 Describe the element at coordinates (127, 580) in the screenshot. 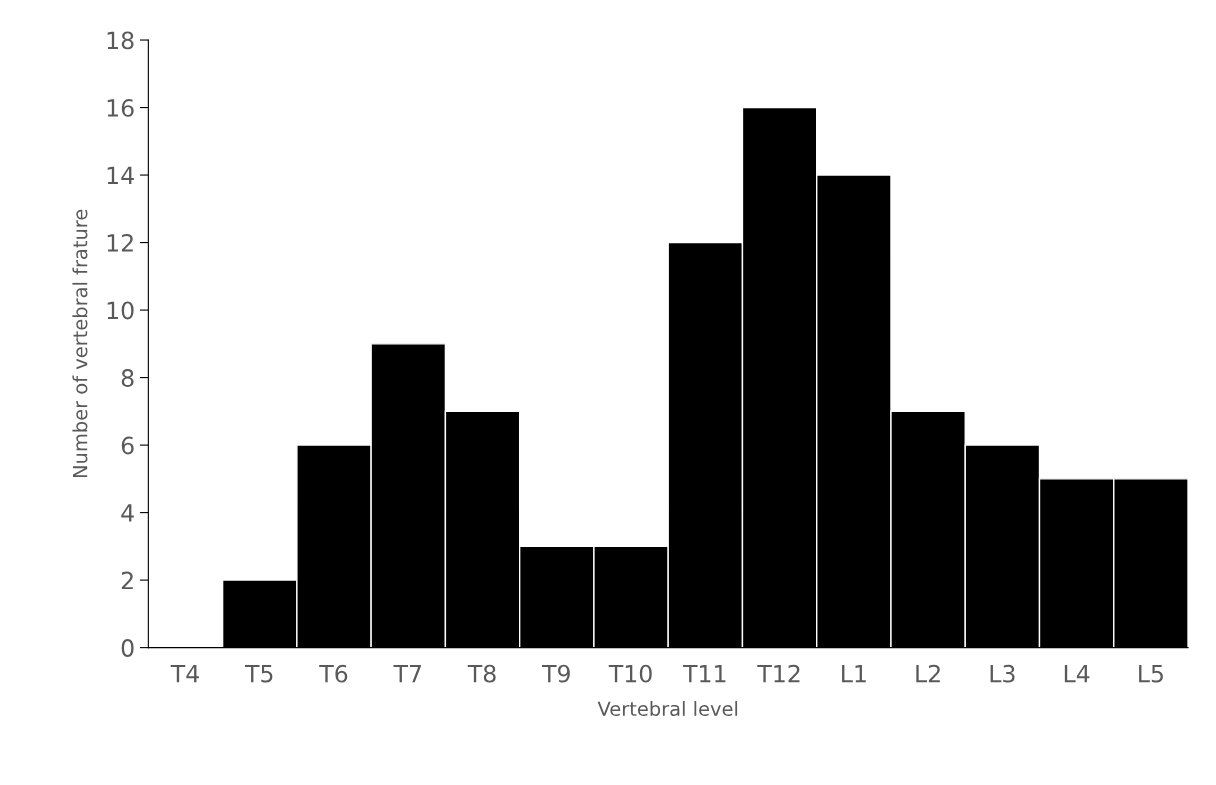

I see `y-tick-label: 2` at that location.